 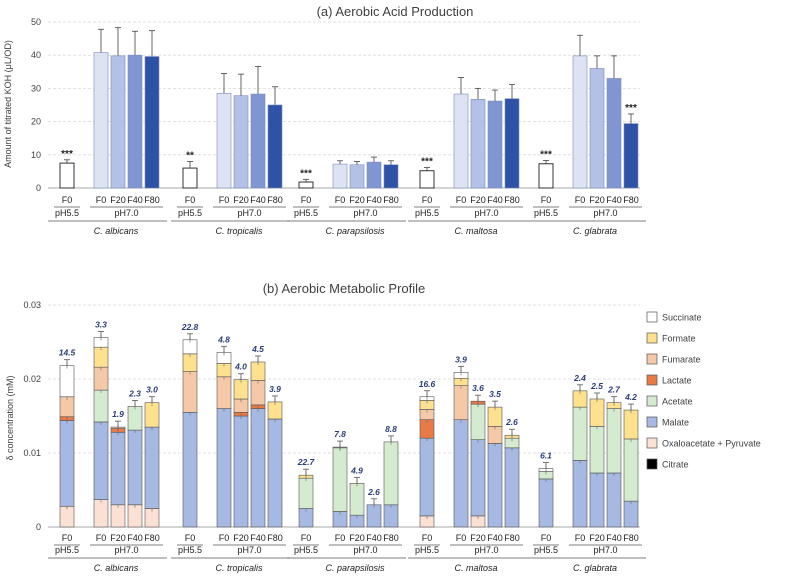 I want to click on panel-b-segment-succinate, so click(x=67, y=381).